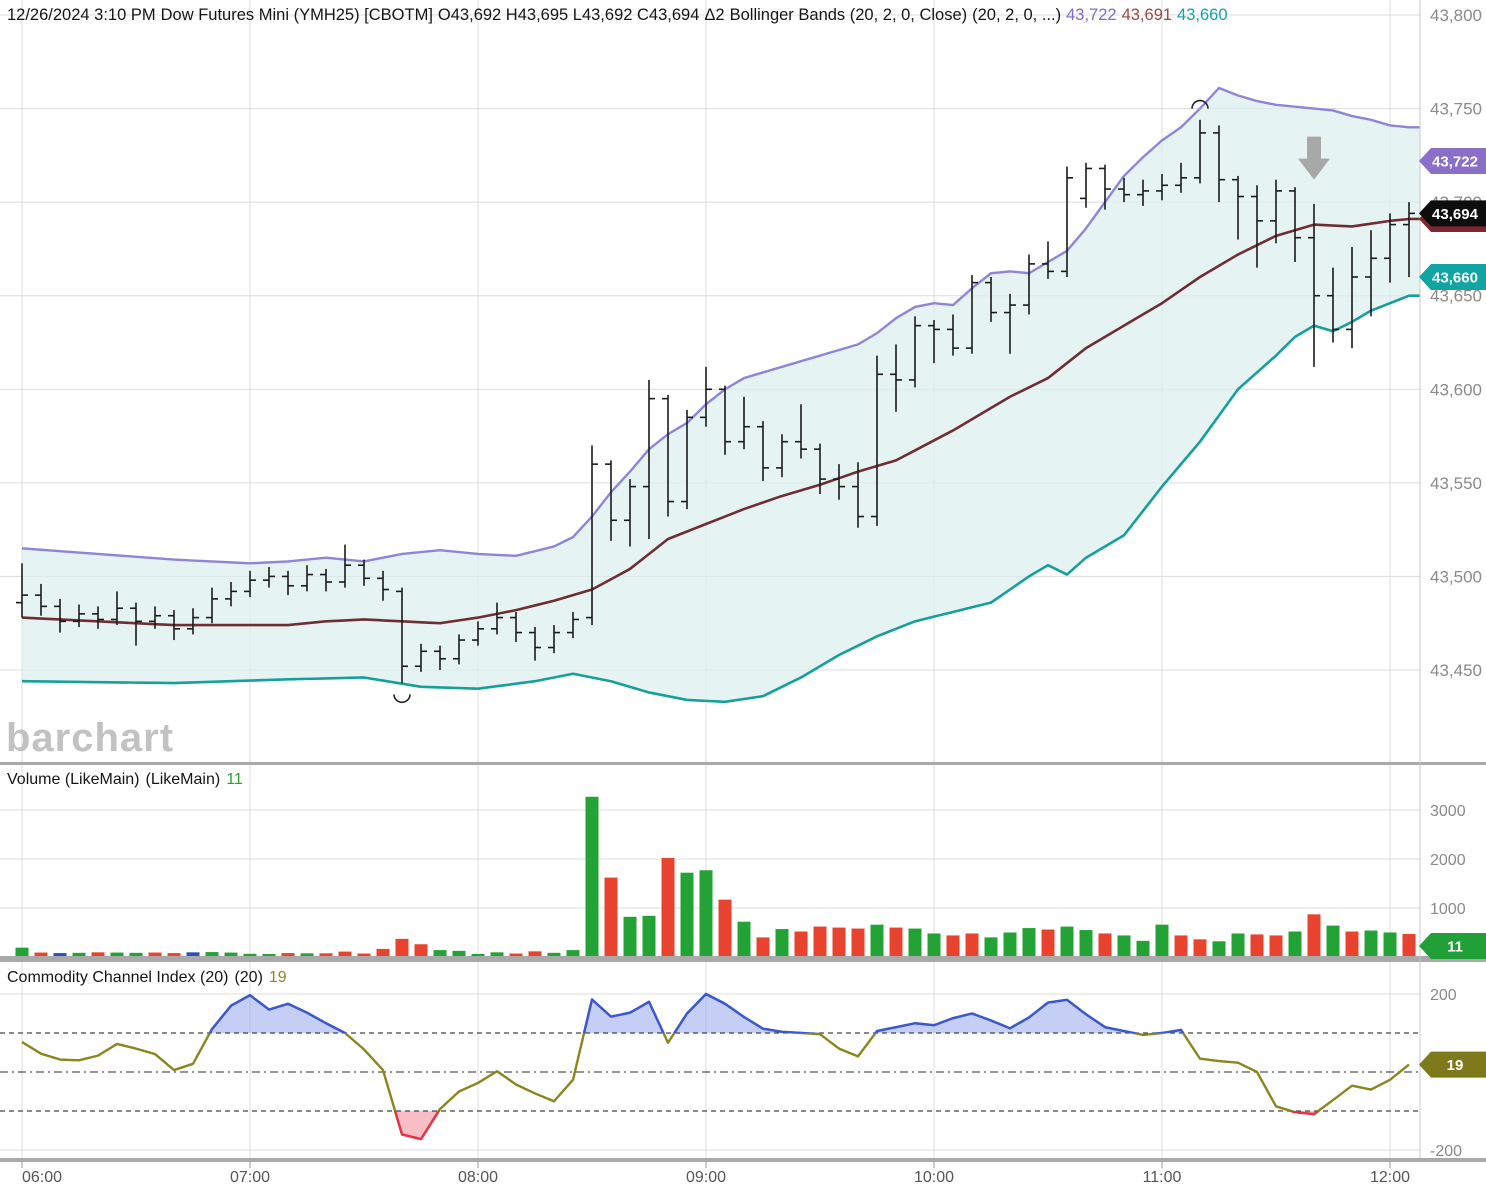 The width and height of the screenshot is (1486, 1191). I want to click on svg-text: 19, so click(1455, 1065).